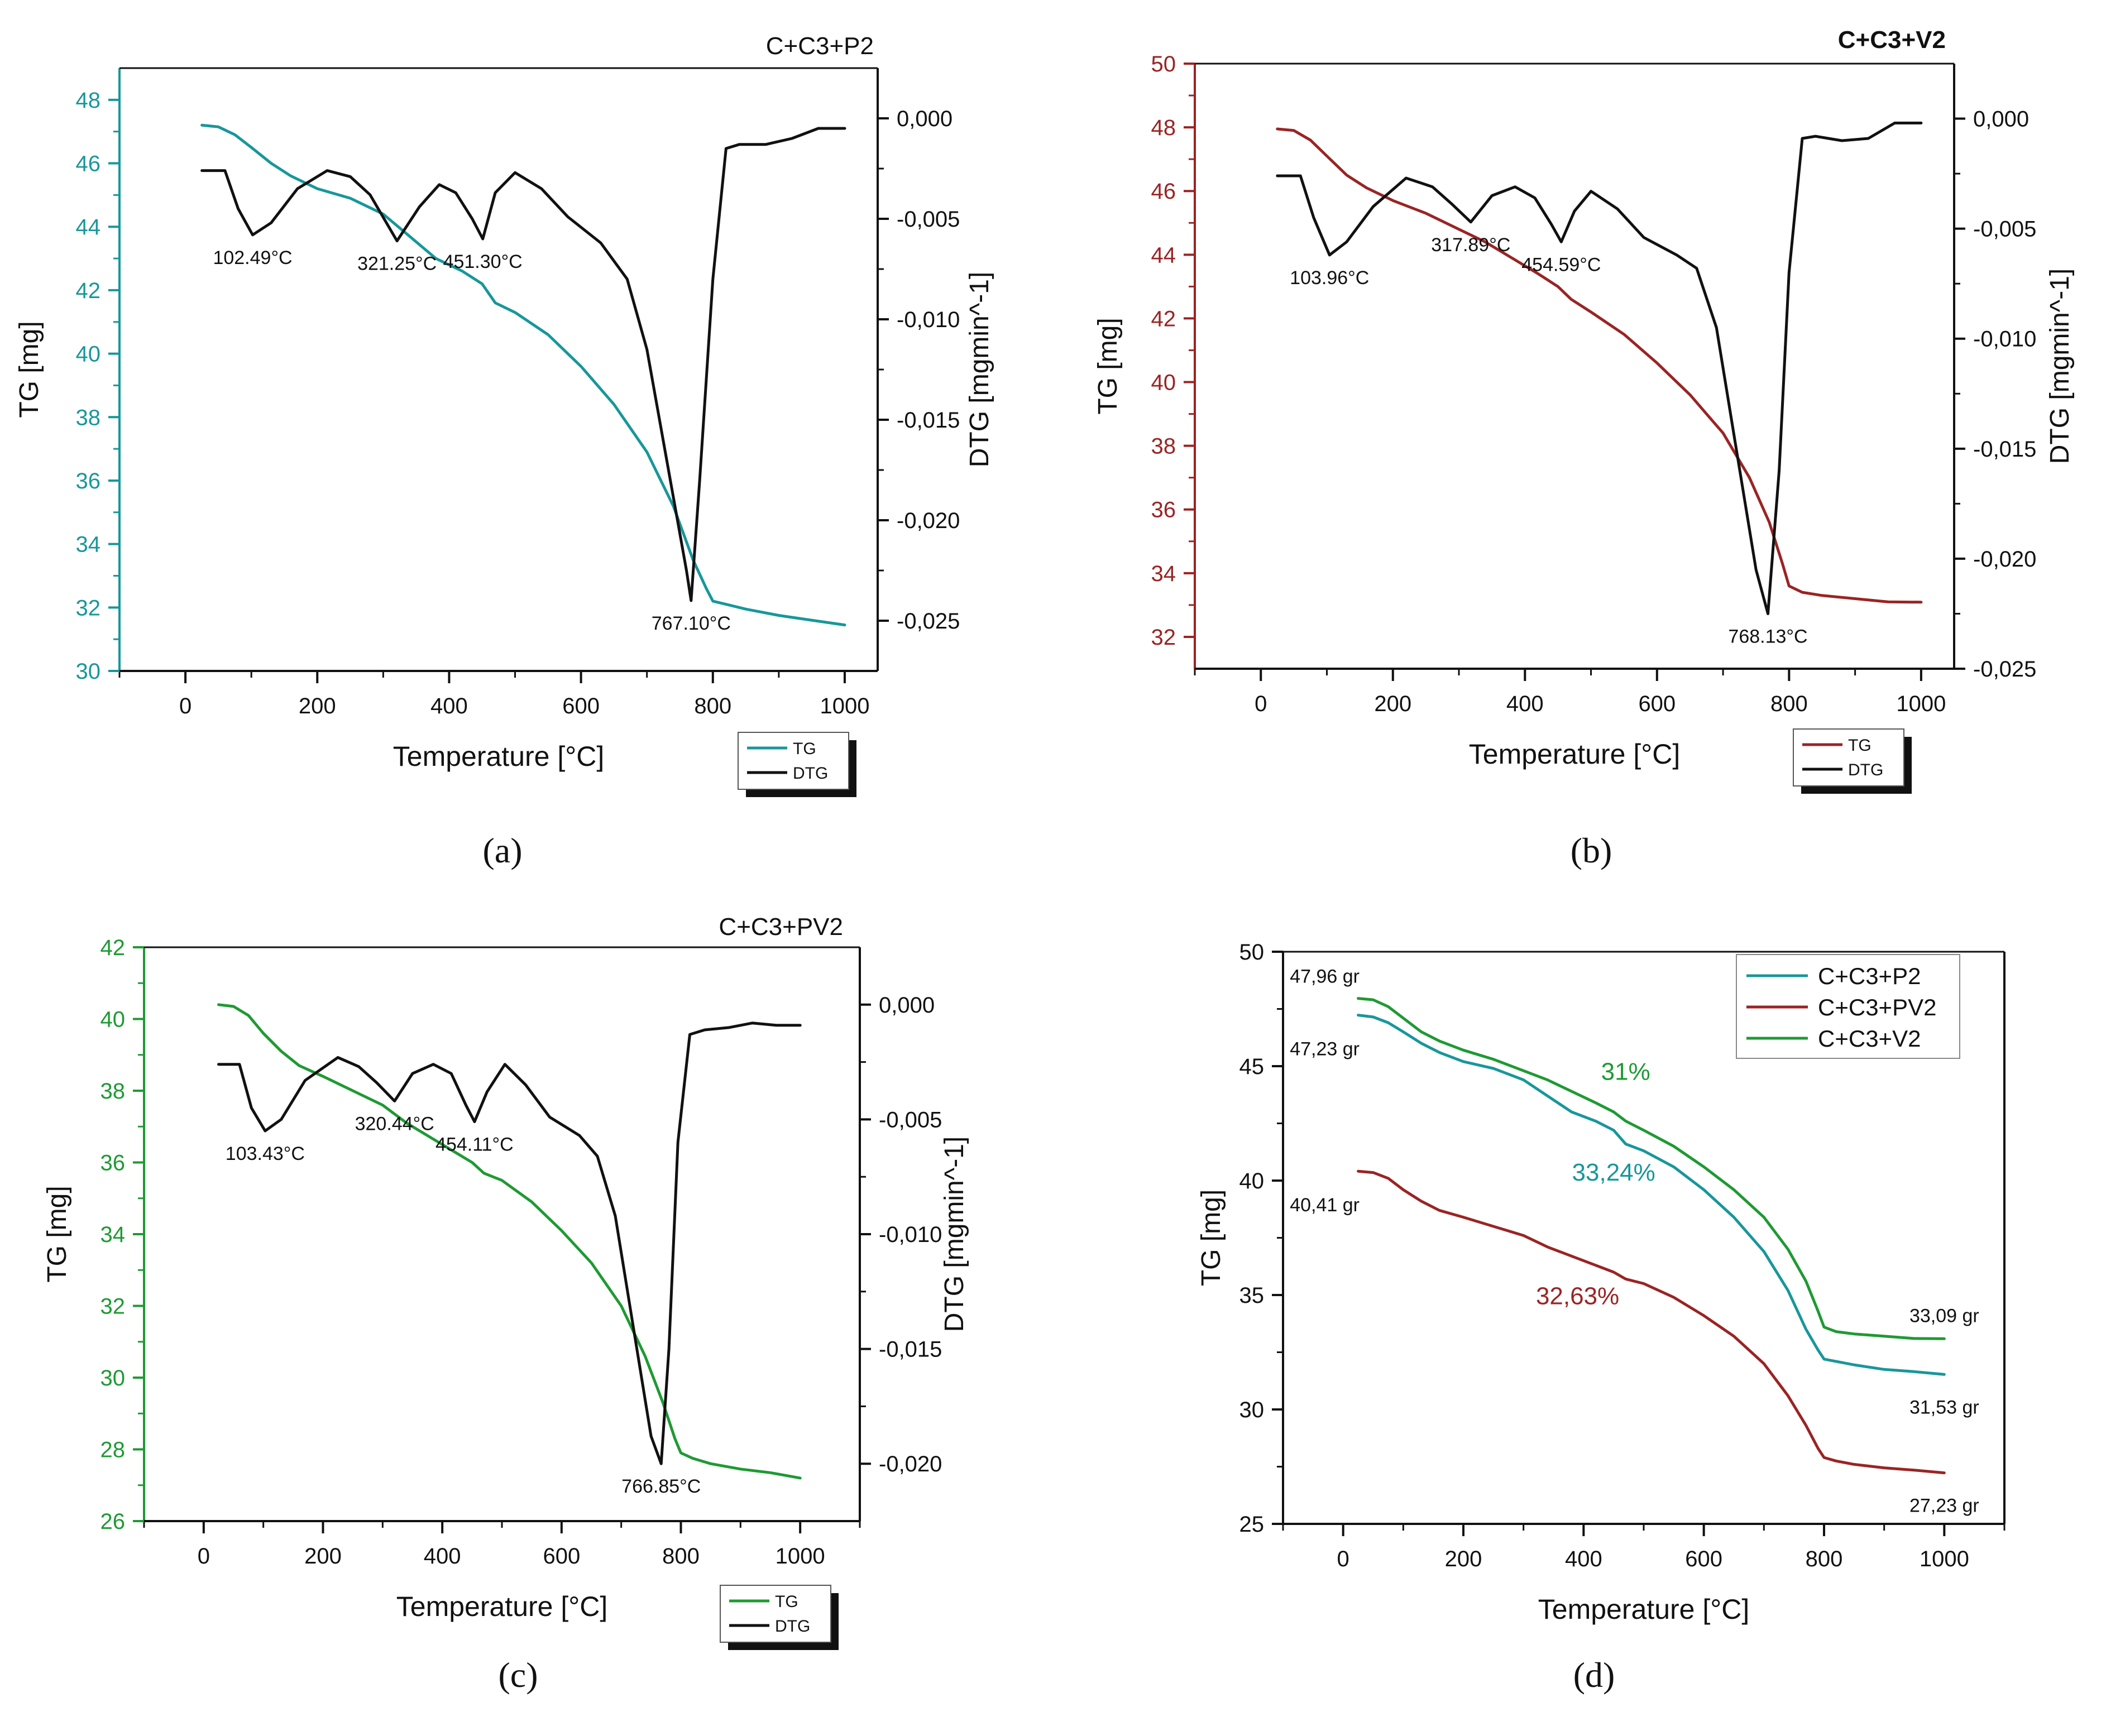 The width and height of the screenshot is (2106, 1736). I want to click on y-tick-label: 35, so click(1252, 1295).